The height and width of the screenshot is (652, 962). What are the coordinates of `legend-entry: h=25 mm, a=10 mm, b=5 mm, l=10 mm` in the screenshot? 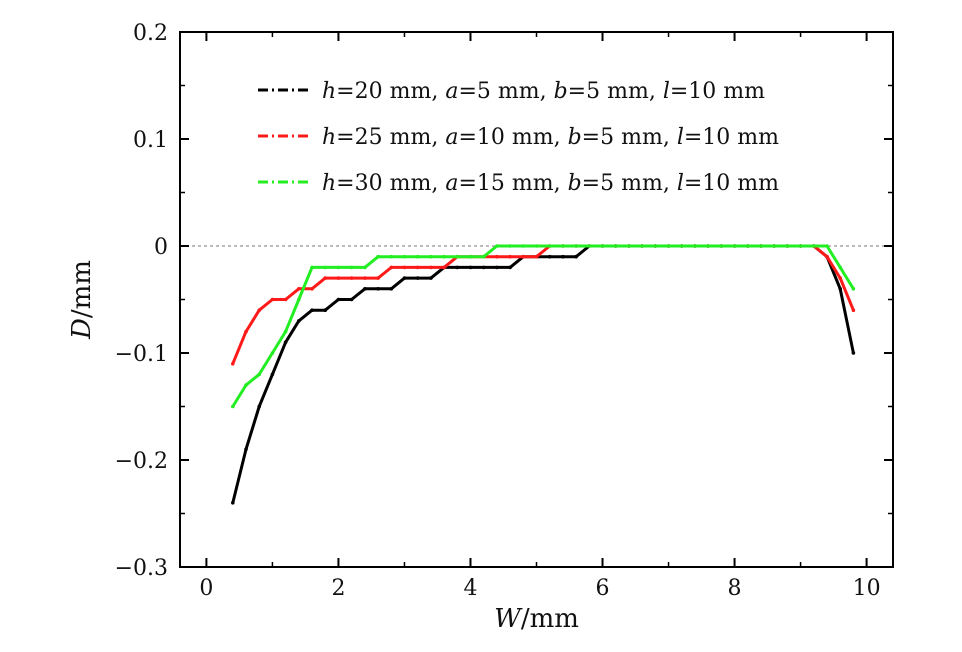 It's located at (518, 137).